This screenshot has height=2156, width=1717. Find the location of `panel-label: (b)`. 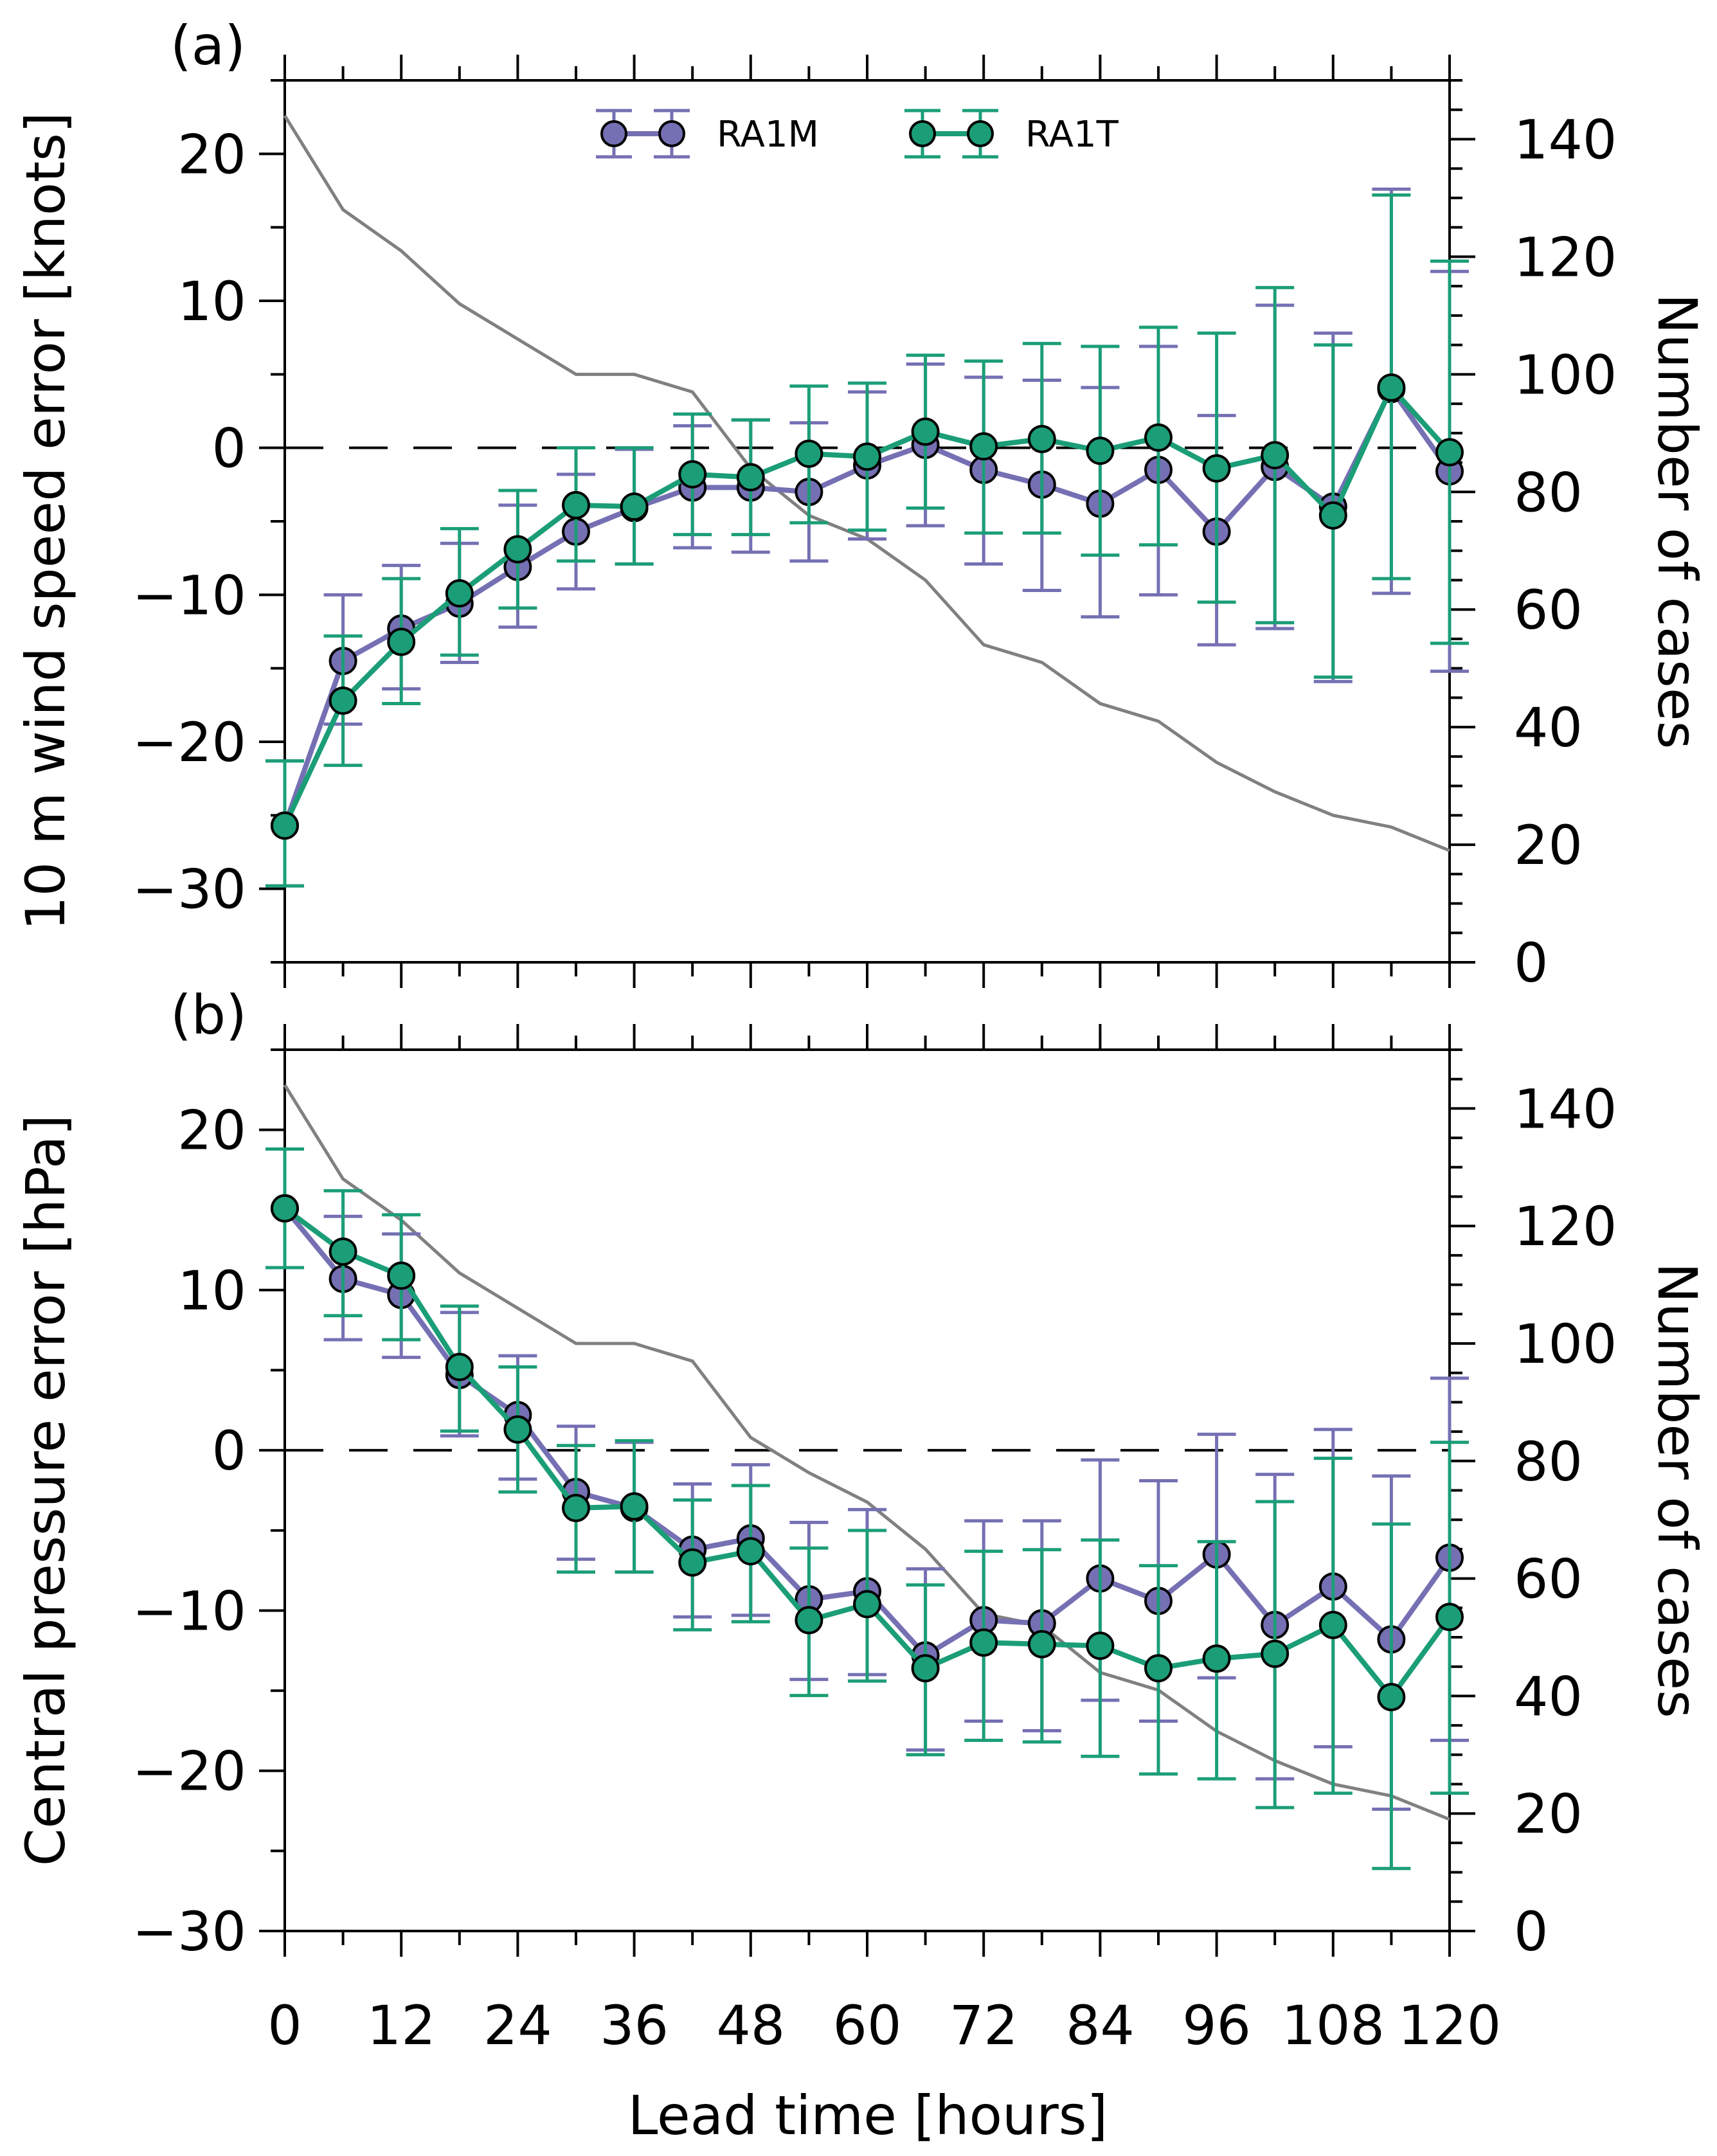

panel-label: (b) is located at coordinates (208, 1015).